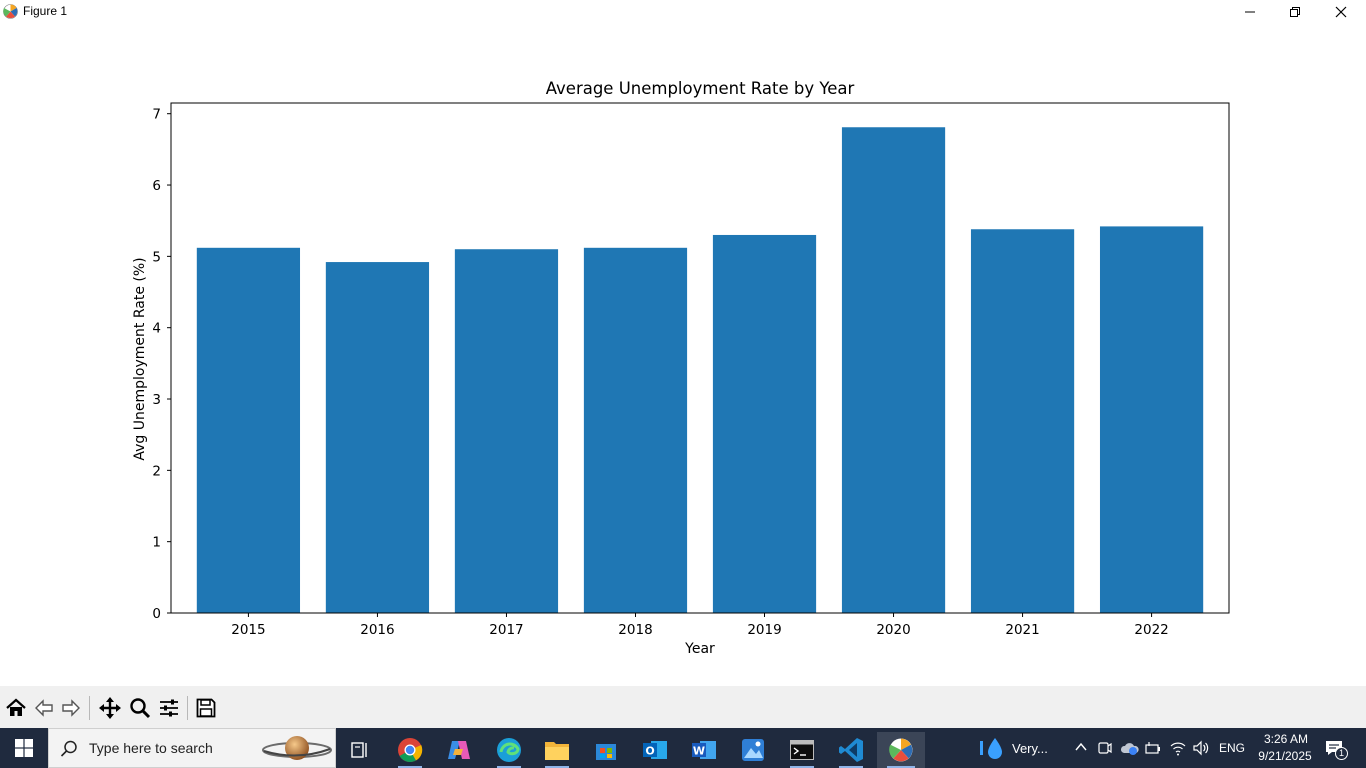 The height and width of the screenshot is (768, 1366). I want to click on word-icon: W, so click(704, 750).